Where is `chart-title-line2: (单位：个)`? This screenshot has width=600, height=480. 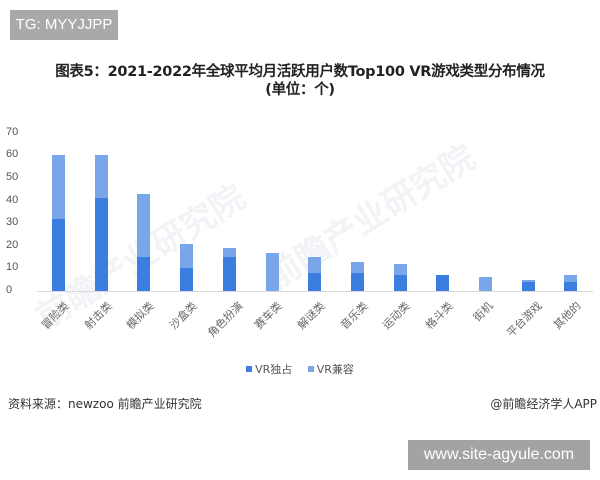
chart-title-line2: (单位：个) is located at coordinates (300, 90).